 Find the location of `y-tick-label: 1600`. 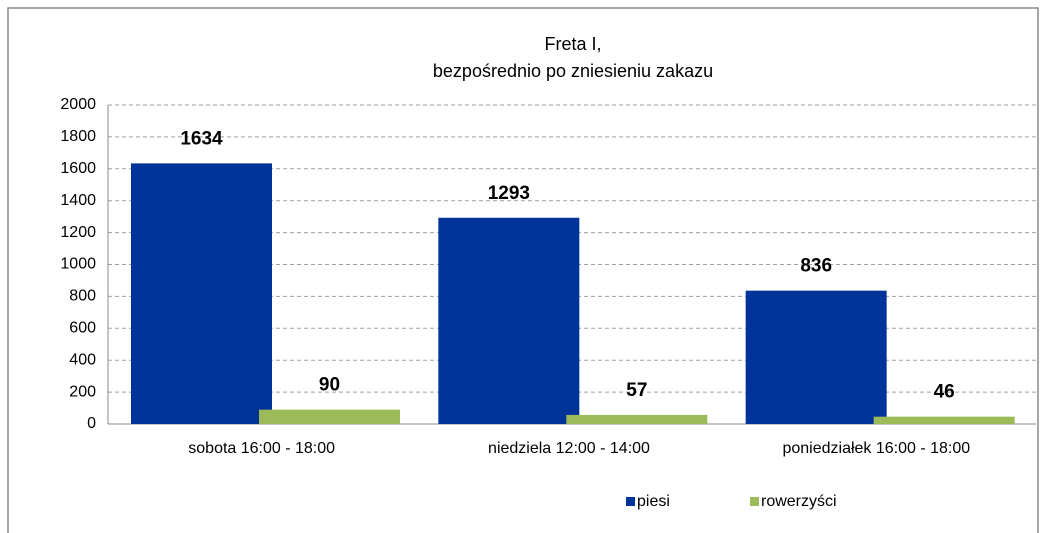

y-tick-label: 1600 is located at coordinates (78, 168).